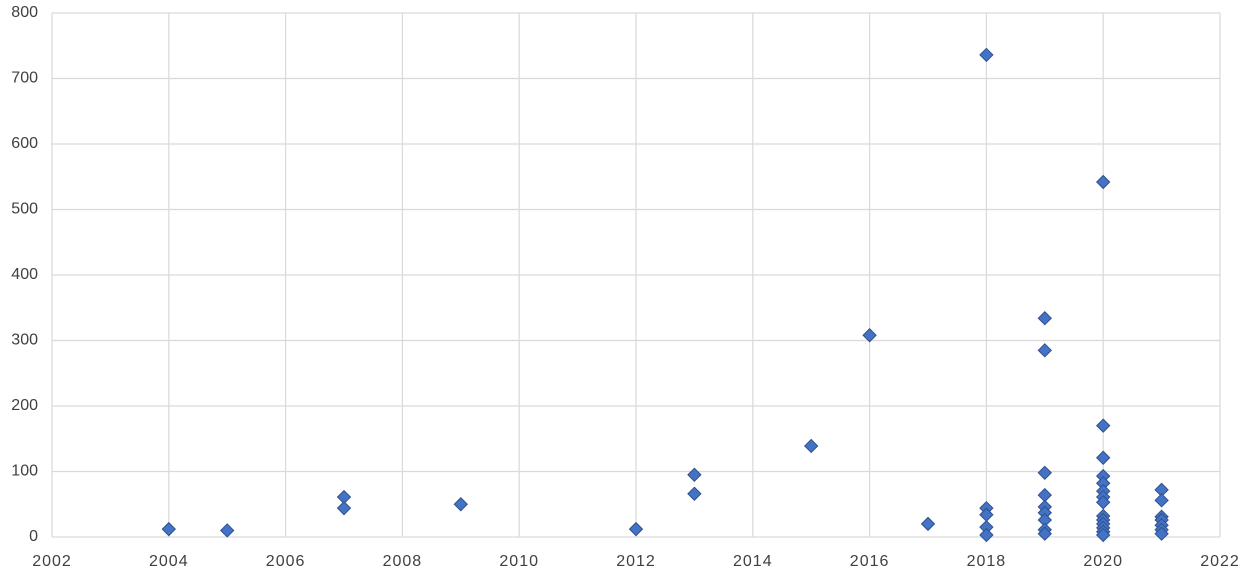  I want to click on x-tick-label: 2012, so click(636, 561).